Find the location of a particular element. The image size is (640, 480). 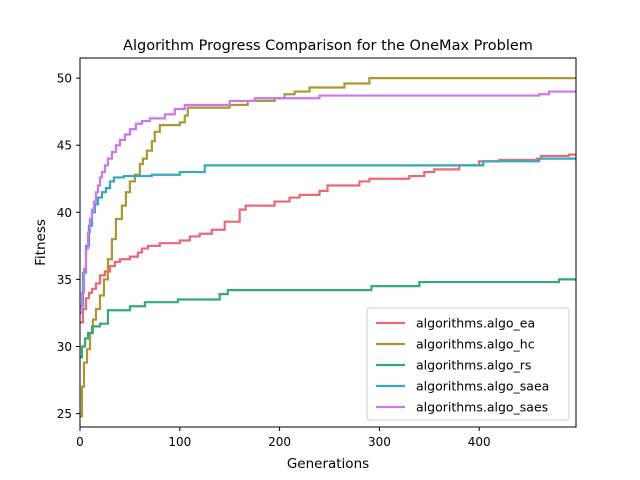

legend-label-2: algorithms.algo_rs is located at coordinates (473, 365).